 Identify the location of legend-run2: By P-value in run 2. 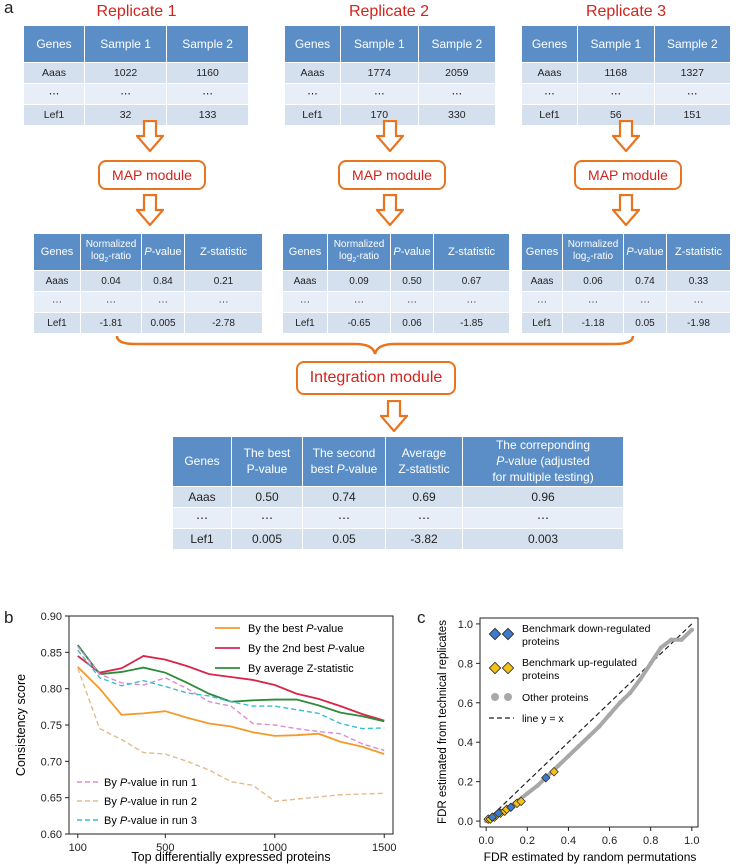
(150, 802).